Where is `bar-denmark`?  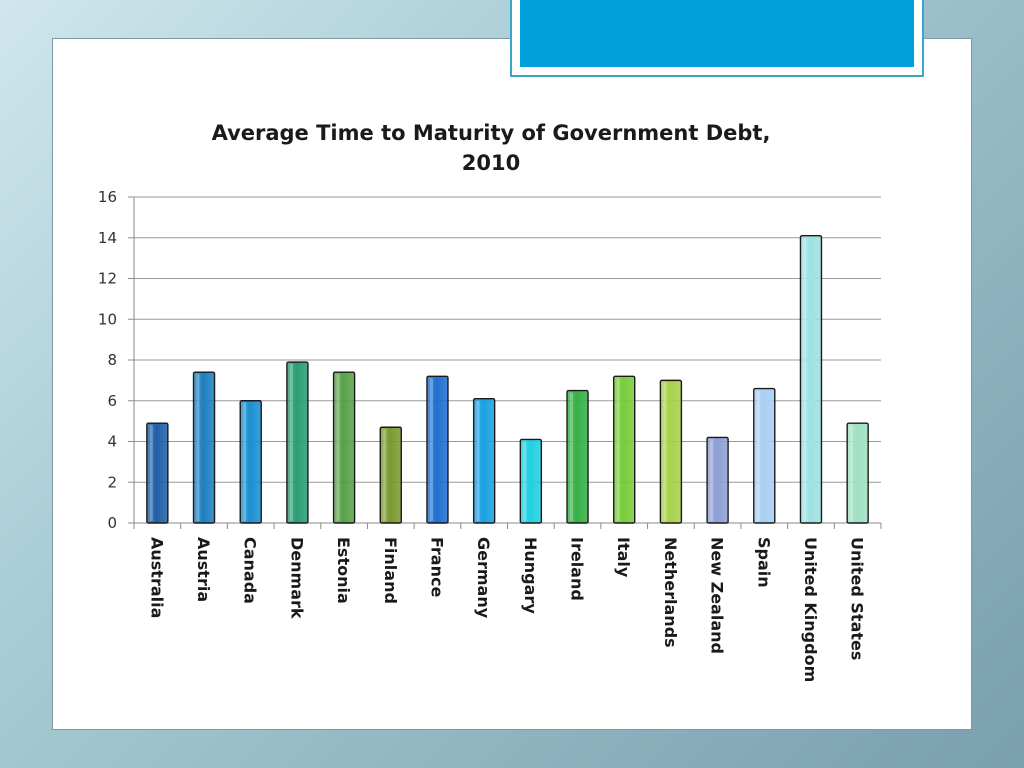
bar-denmark is located at coordinates (297, 442).